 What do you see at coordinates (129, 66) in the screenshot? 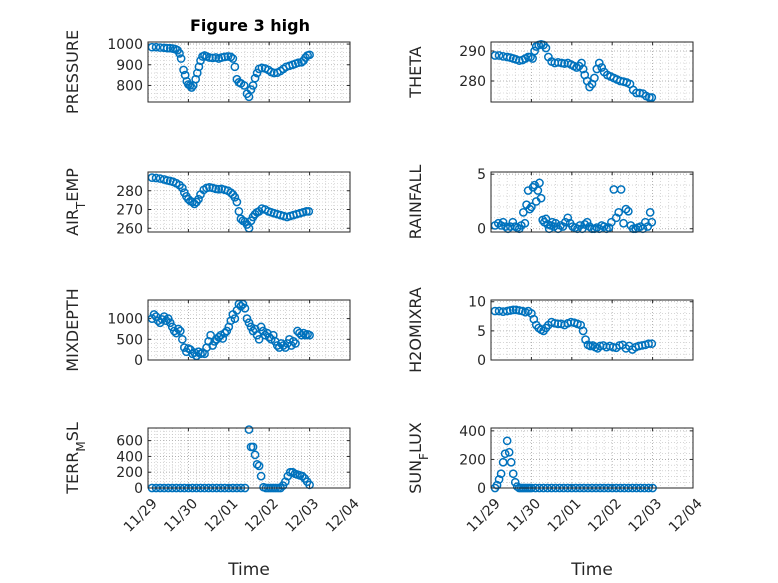
I see `y-tick-label: 900` at bounding box center [129, 66].